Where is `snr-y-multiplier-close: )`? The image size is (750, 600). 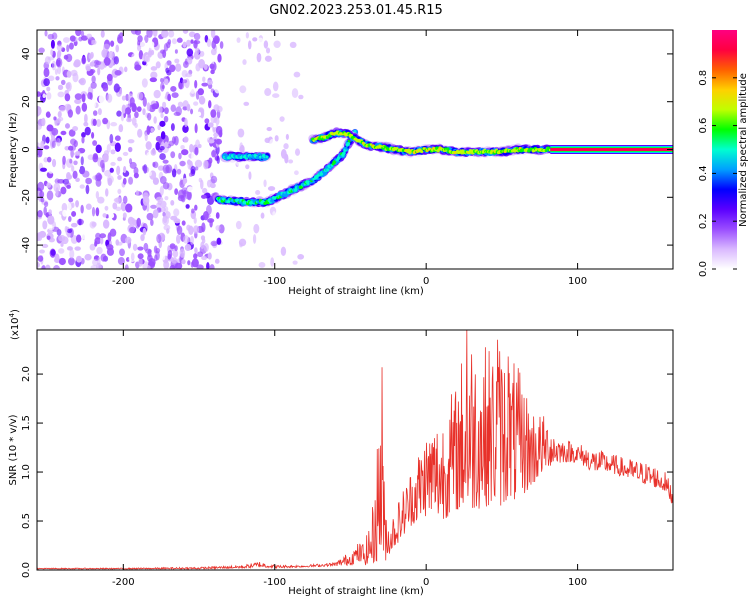
snr-y-multiplier-close: ) is located at coordinates (15, 311).